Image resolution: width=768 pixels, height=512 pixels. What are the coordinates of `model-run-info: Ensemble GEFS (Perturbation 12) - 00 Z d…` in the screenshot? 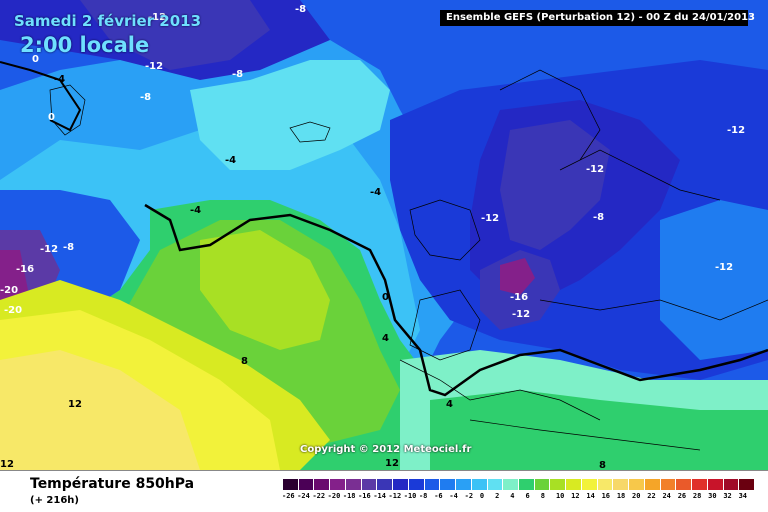 It's located at (597, 18).